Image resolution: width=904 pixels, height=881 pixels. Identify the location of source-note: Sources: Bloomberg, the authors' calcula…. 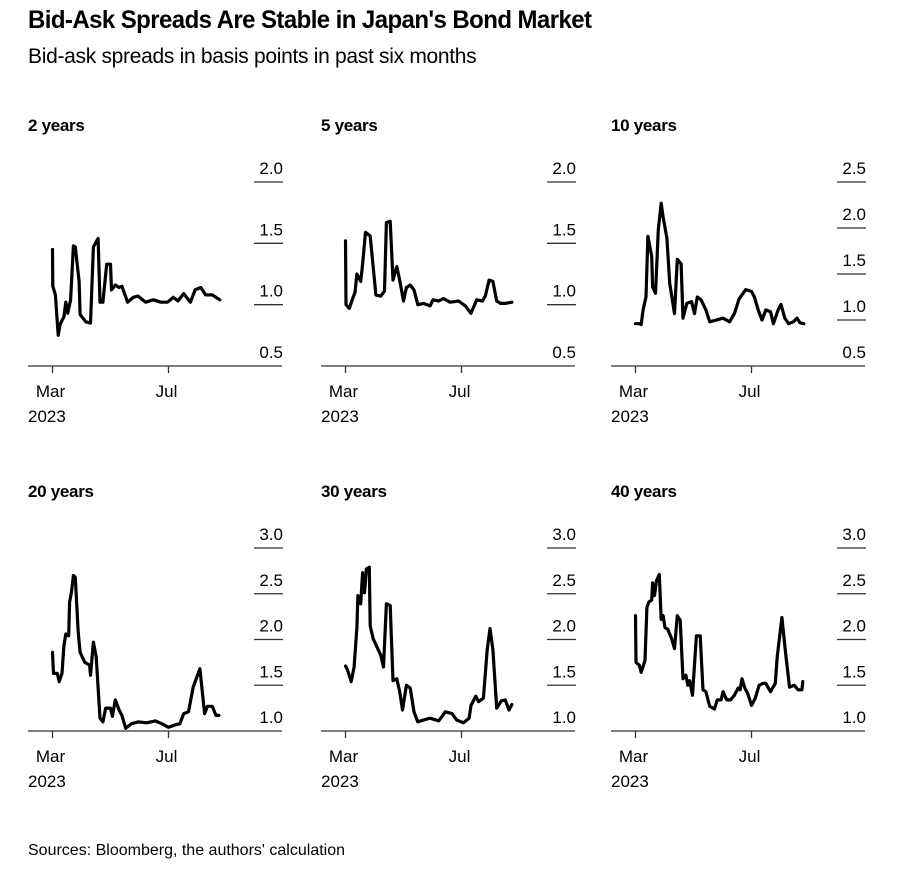
(187, 850).